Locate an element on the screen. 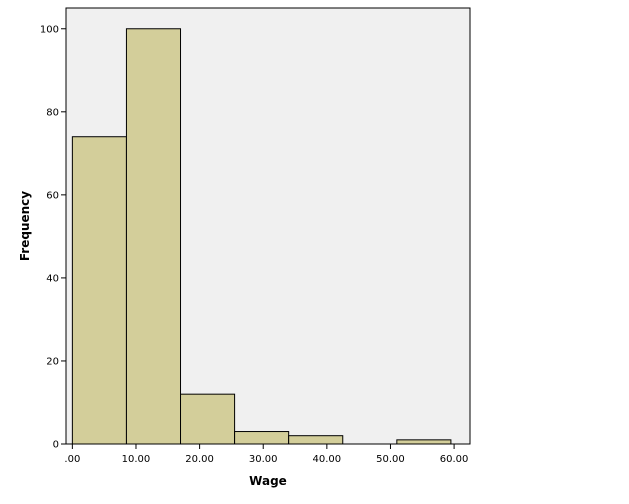 The width and height of the screenshot is (629, 504). x-tick-label: 50.00 is located at coordinates (390, 459).